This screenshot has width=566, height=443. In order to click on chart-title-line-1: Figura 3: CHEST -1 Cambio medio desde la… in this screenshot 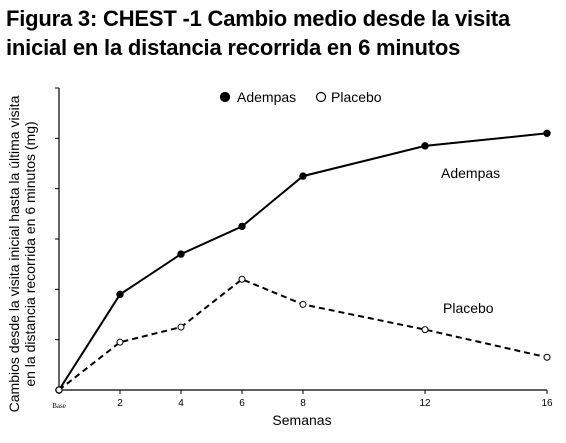, I will do `click(258, 18)`.